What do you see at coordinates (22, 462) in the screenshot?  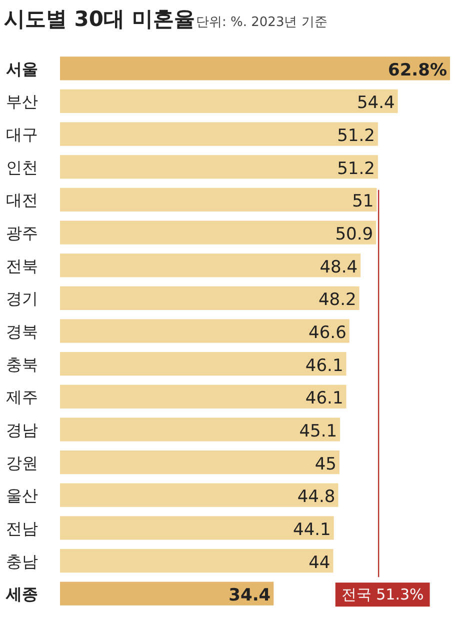 I see `y-tick-label: 강원` at bounding box center [22, 462].